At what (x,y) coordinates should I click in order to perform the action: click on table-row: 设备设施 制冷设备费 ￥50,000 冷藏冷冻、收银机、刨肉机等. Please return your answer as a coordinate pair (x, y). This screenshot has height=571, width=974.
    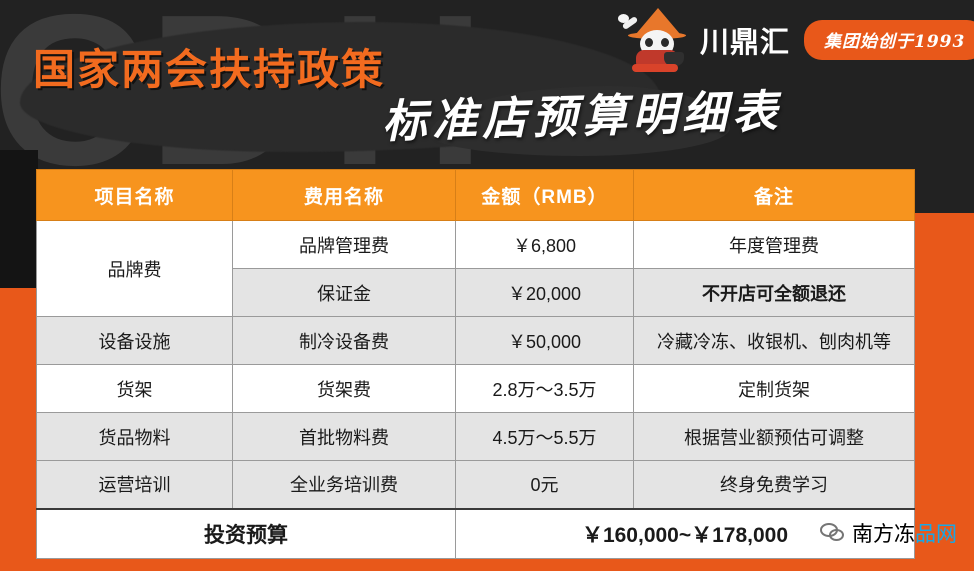
    Looking at the image, I should click on (475, 340).